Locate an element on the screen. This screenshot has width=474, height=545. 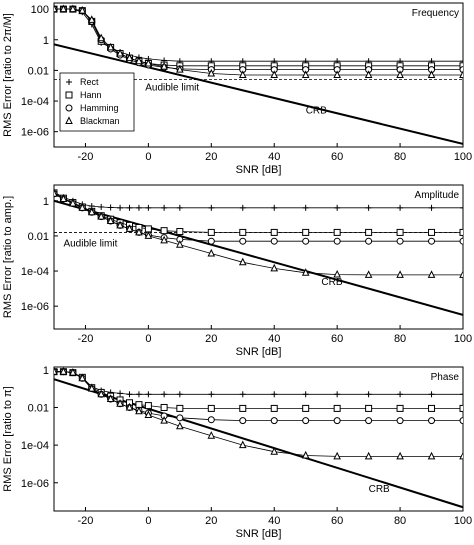
series-hamming is located at coordinates (258, 39).